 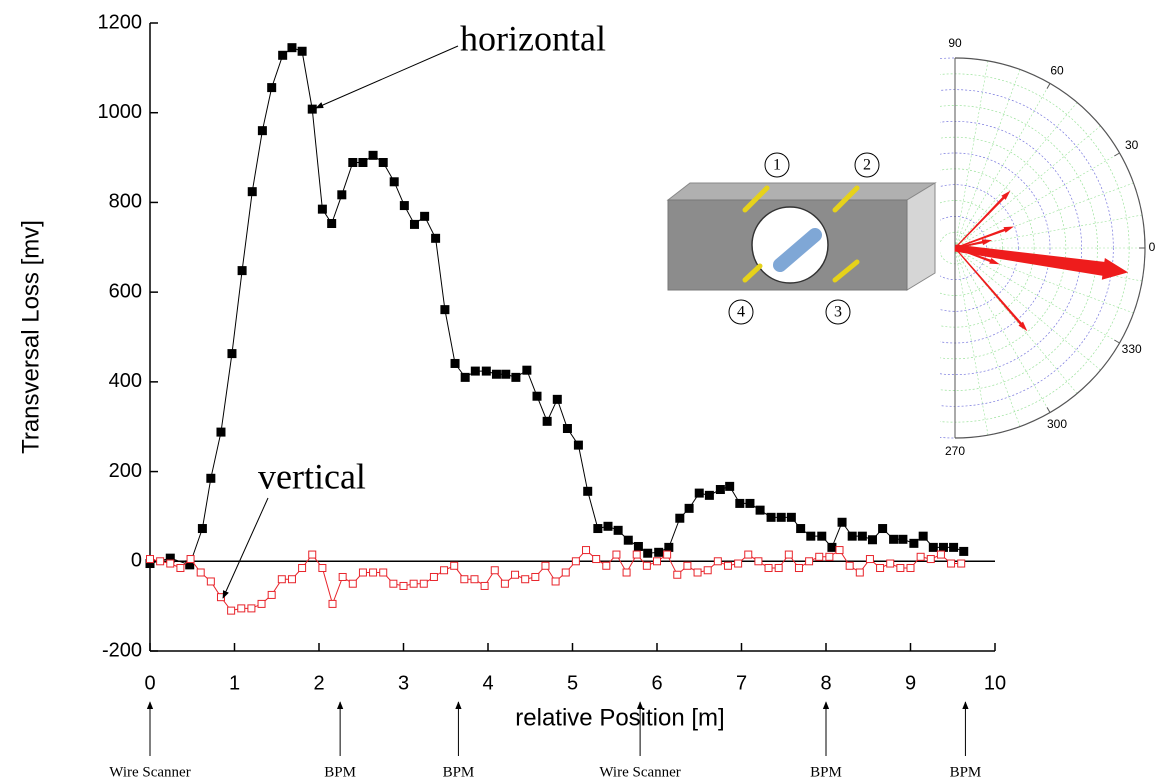 I want to click on y-tick-label: 800, so click(x=125, y=202).